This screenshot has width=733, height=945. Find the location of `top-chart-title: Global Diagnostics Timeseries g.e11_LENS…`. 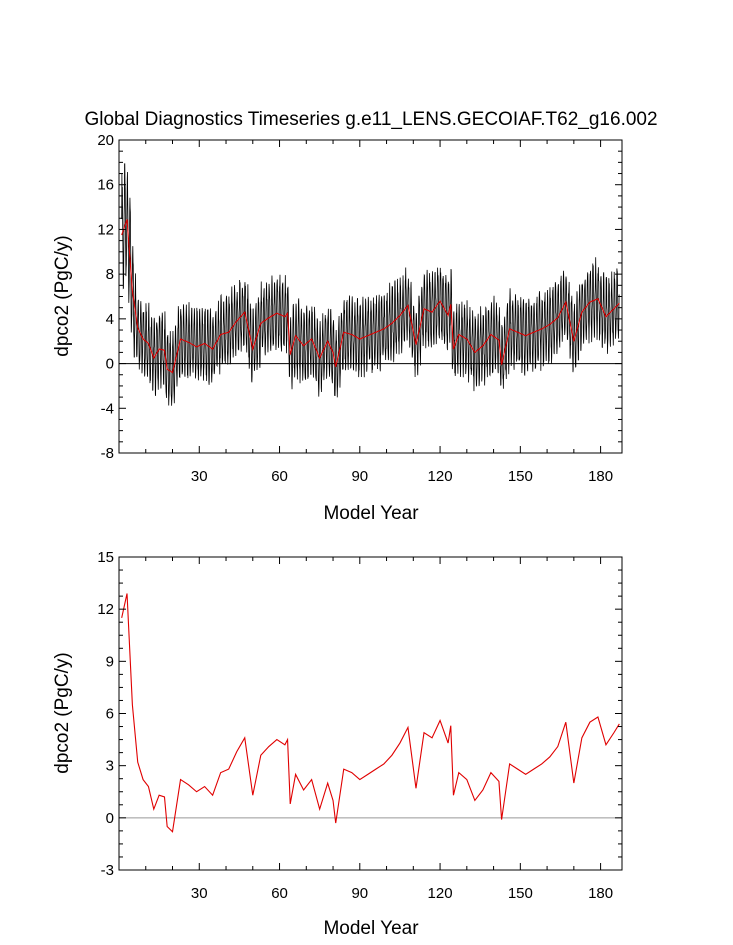

top-chart-title: Global Diagnostics Timeseries g.e11_LENS… is located at coordinates (370, 119).